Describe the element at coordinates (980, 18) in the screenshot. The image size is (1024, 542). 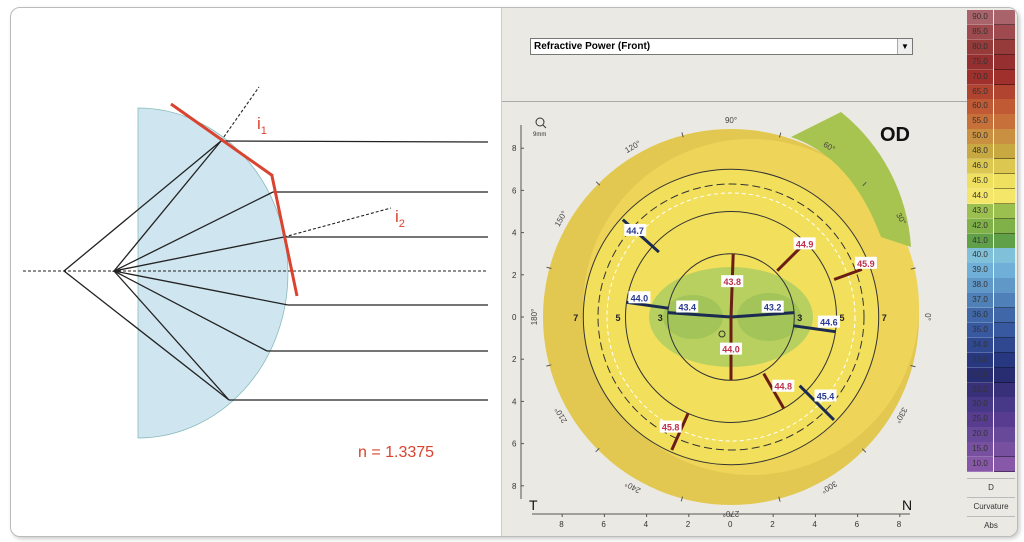
I see `scale-step: 90.0` at that location.